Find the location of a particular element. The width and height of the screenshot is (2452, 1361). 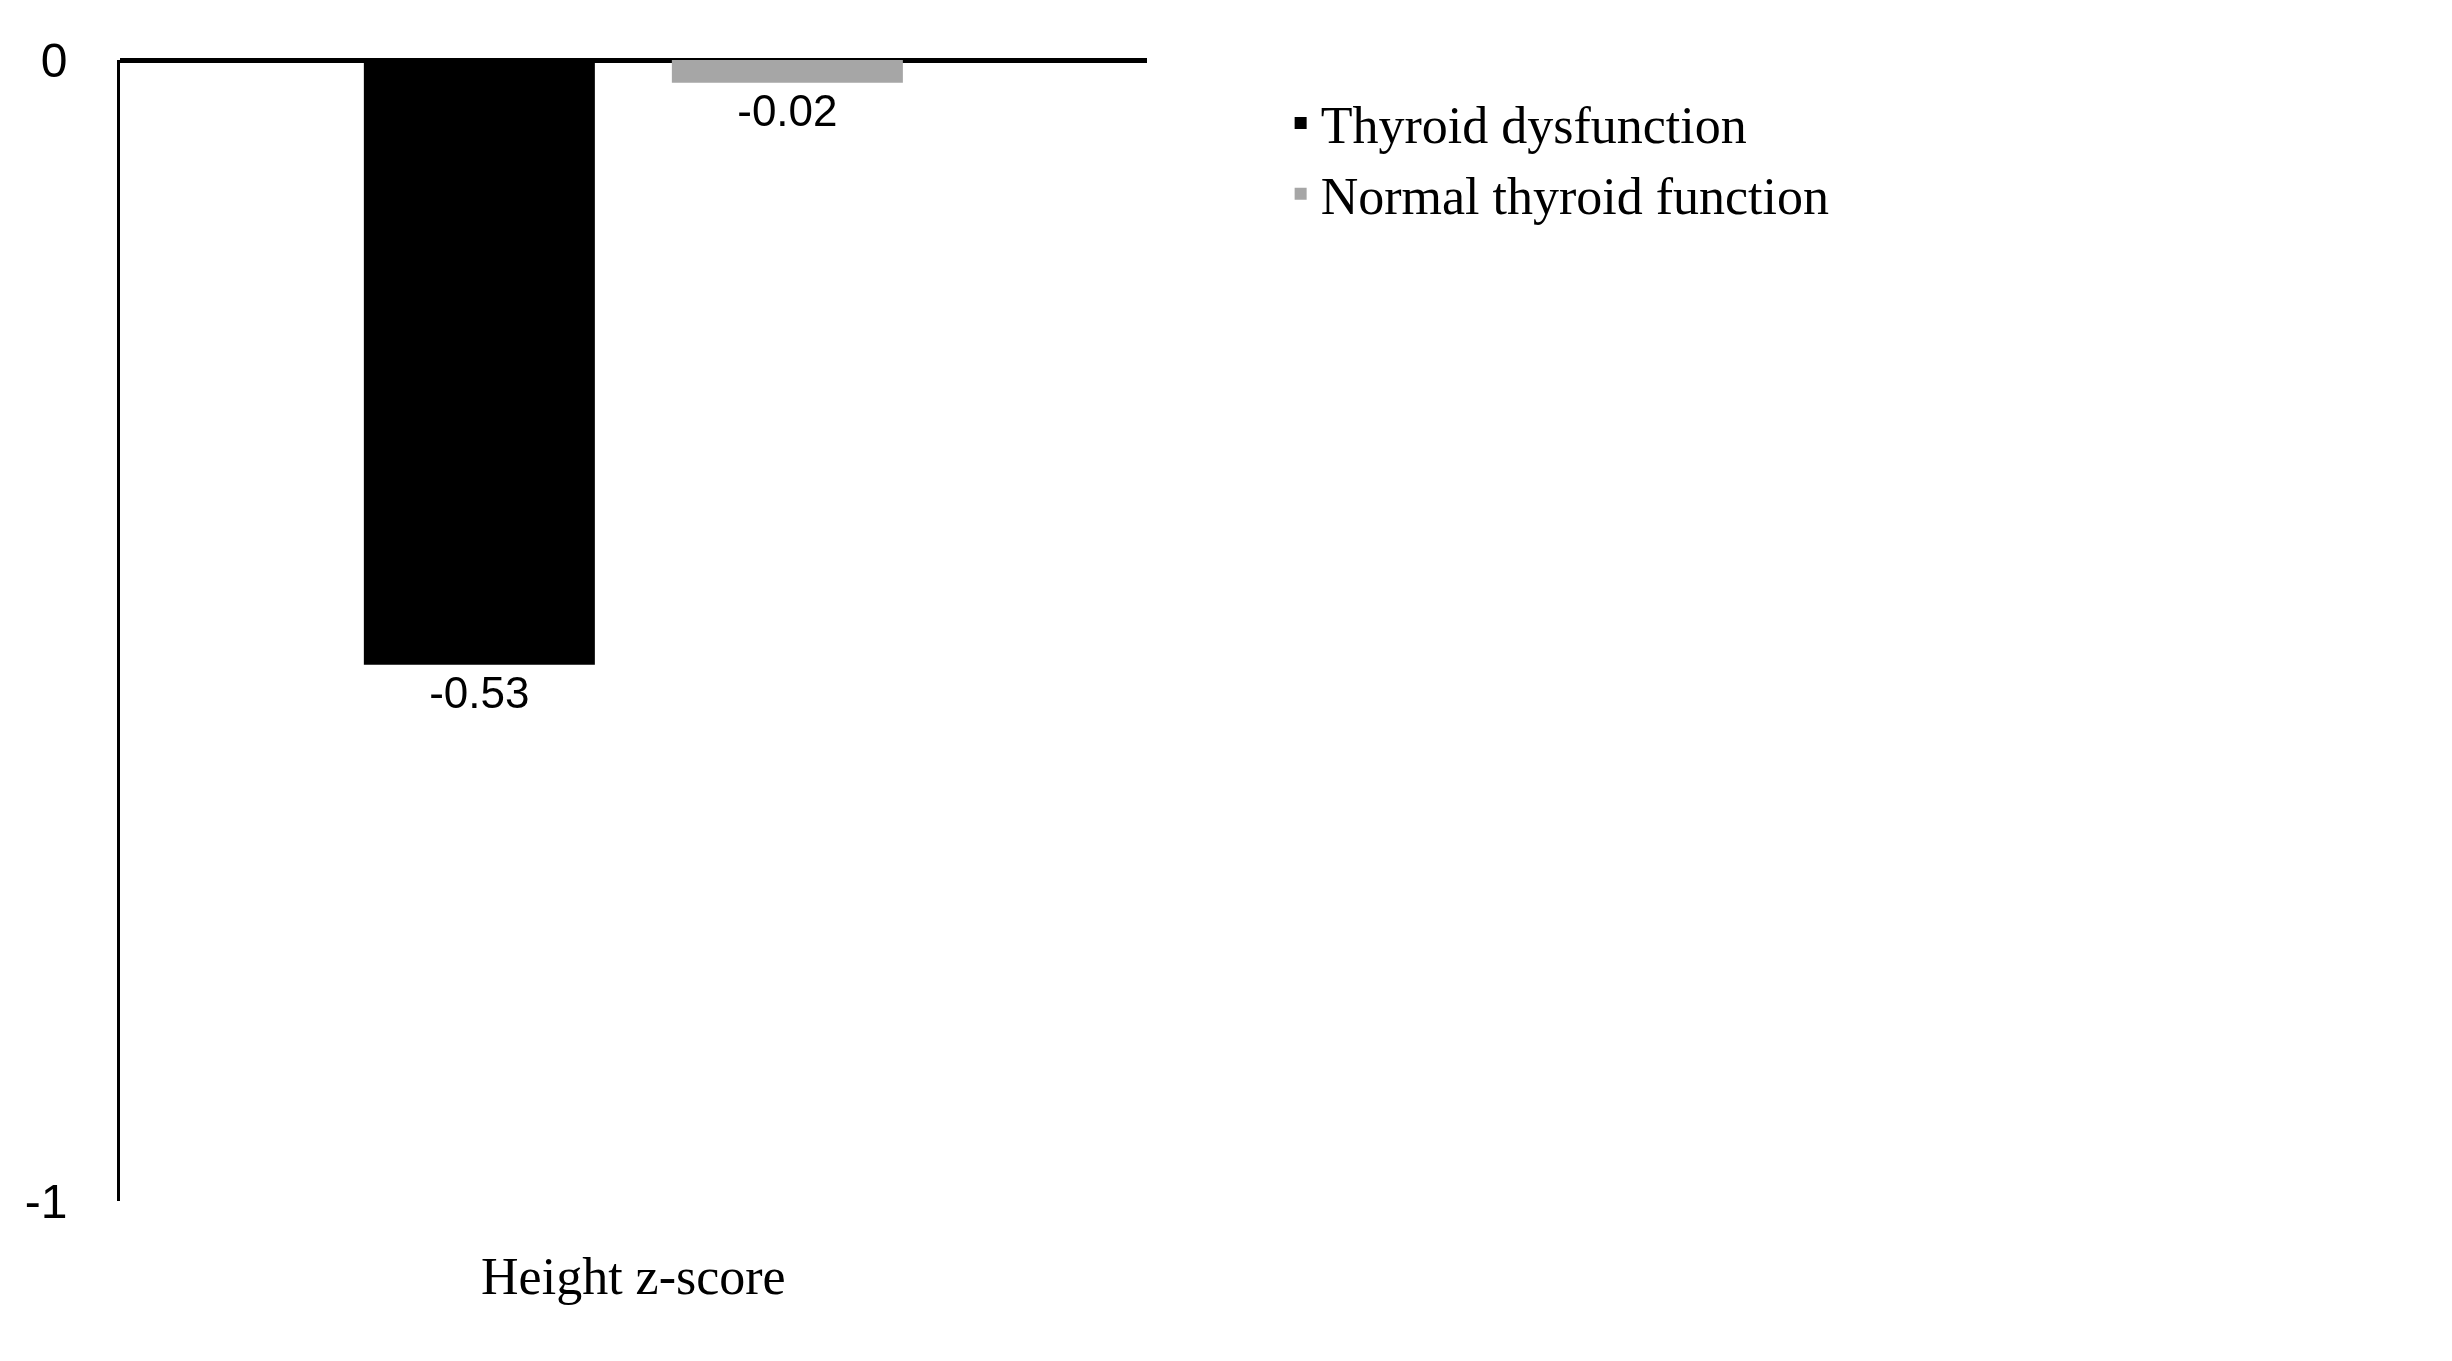

x-tick-label: Height z-score is located at coordinates (633, 1276).